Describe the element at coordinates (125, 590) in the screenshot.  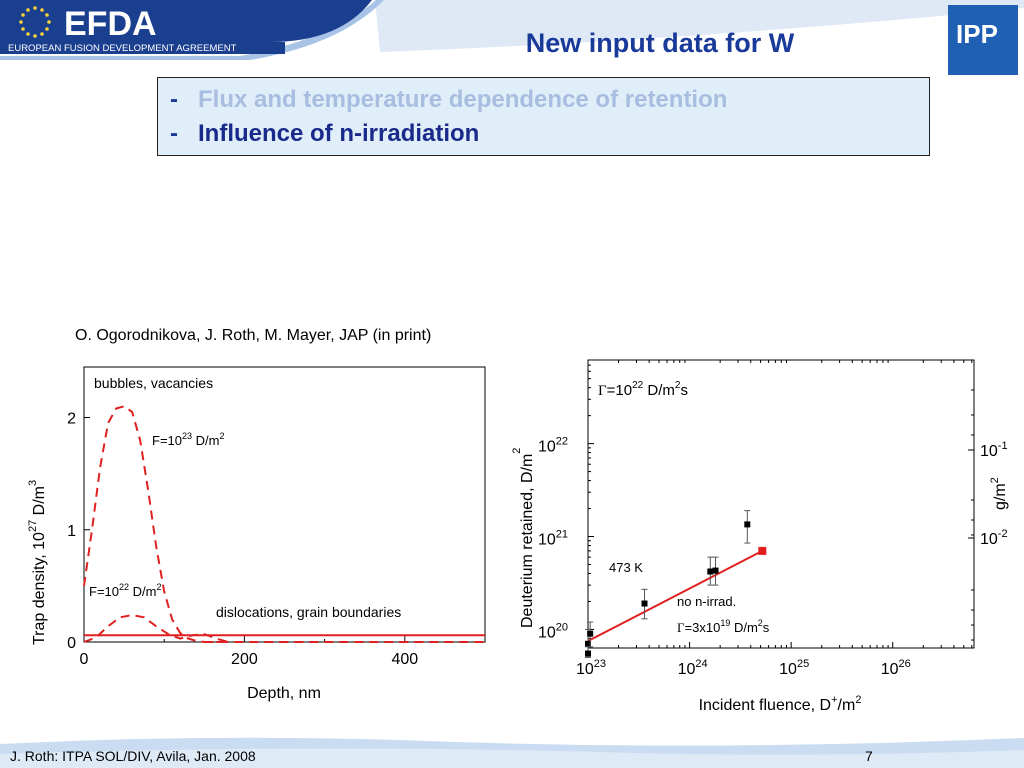
I see `annotation-f22: F=1022 D/m2` at that location.